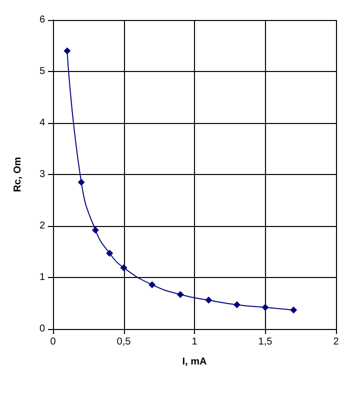  I want to click on y-tick-label: 1, so click(42, 277).